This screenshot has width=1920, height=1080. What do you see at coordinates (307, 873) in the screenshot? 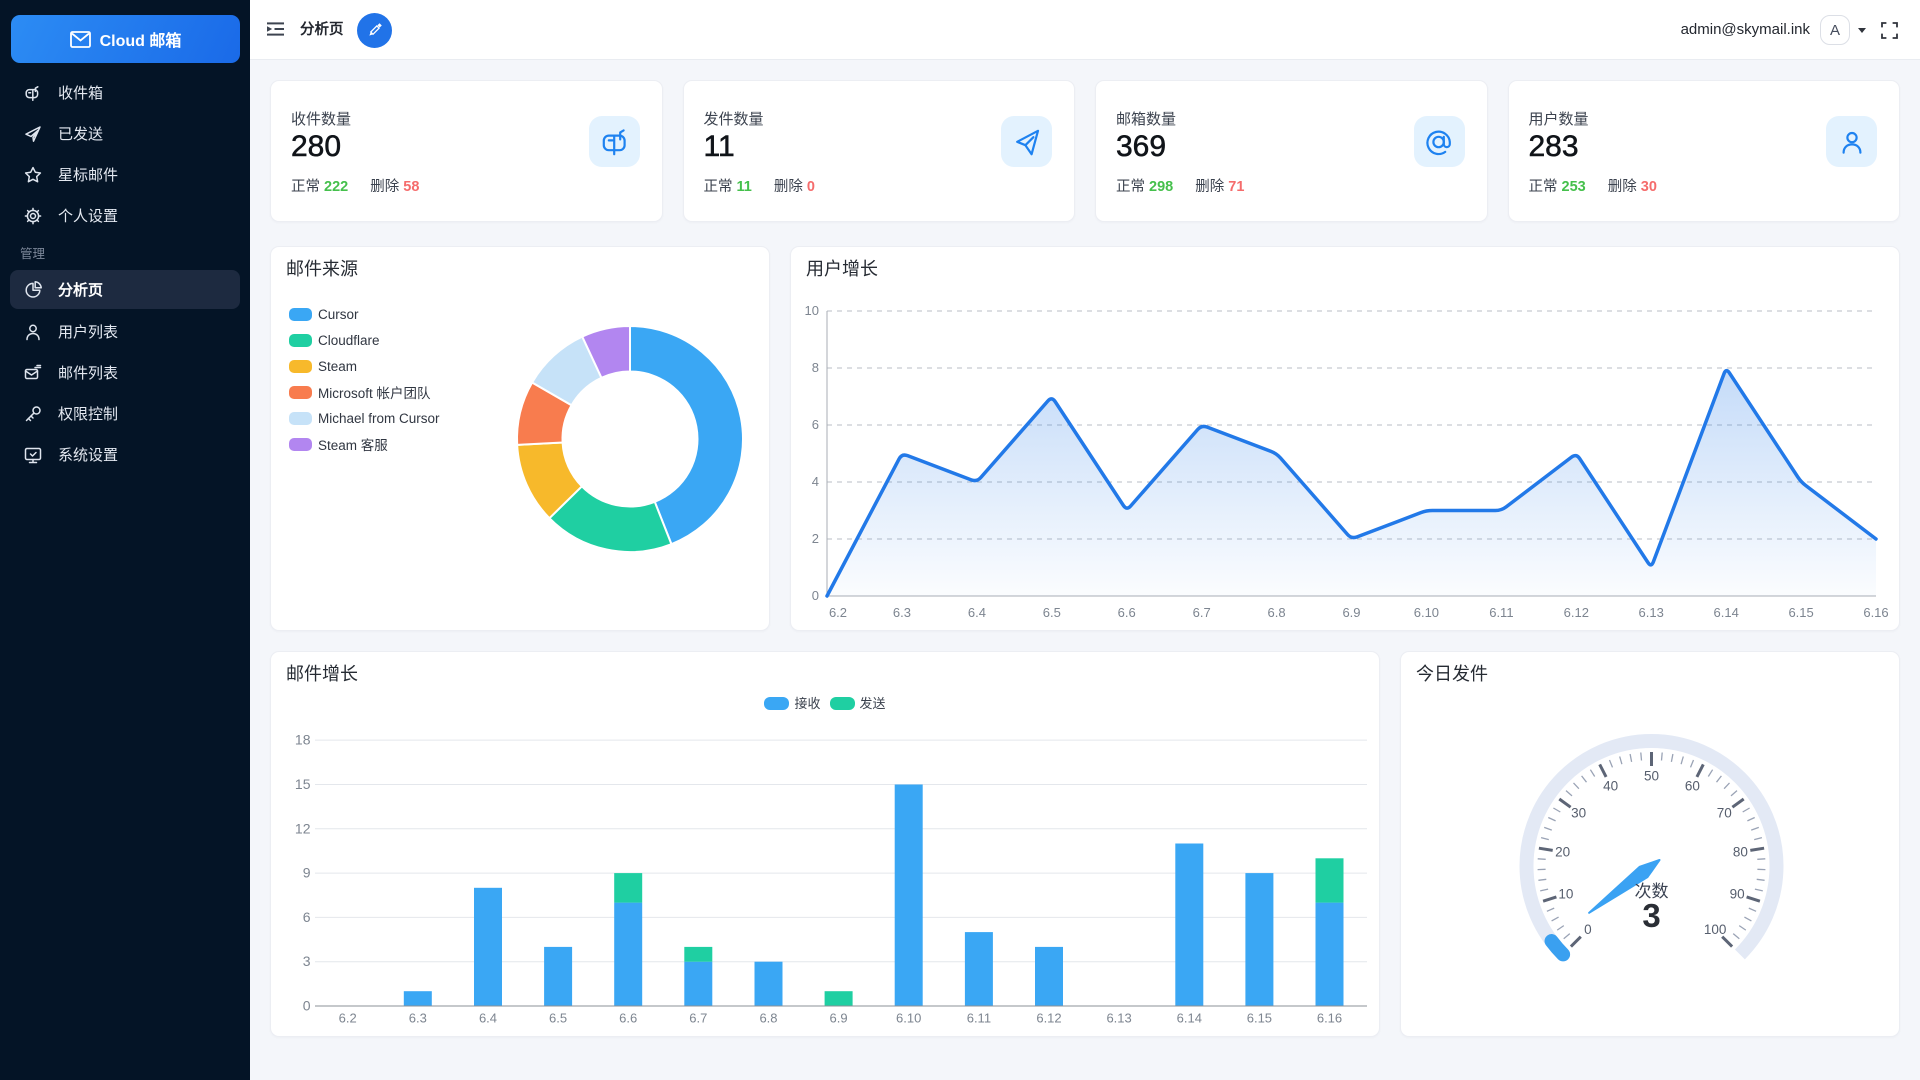
I see `svg-text: 9` at bounding box center [307, 873].